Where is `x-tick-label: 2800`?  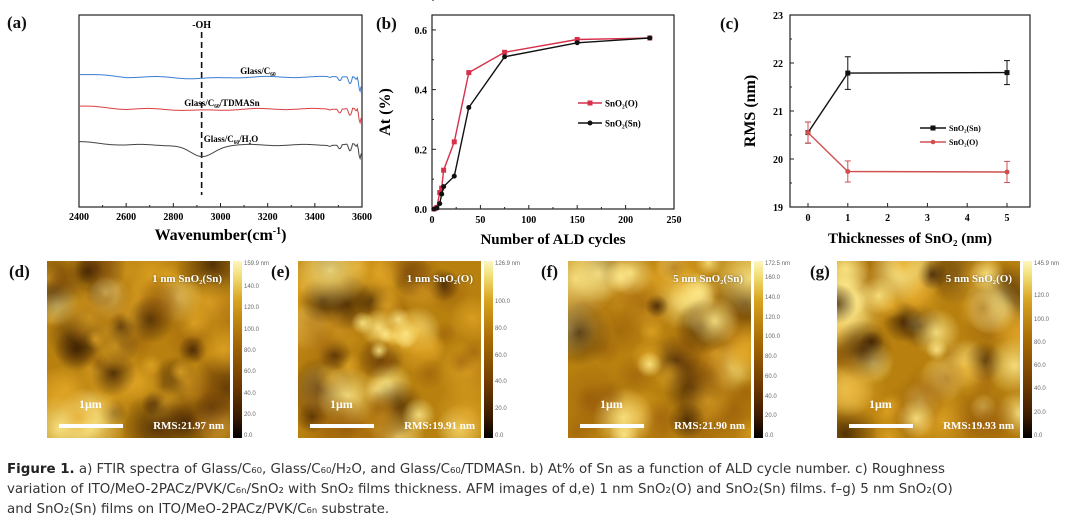 x-tick-label: 2800 is located at coordinates (173, 217).